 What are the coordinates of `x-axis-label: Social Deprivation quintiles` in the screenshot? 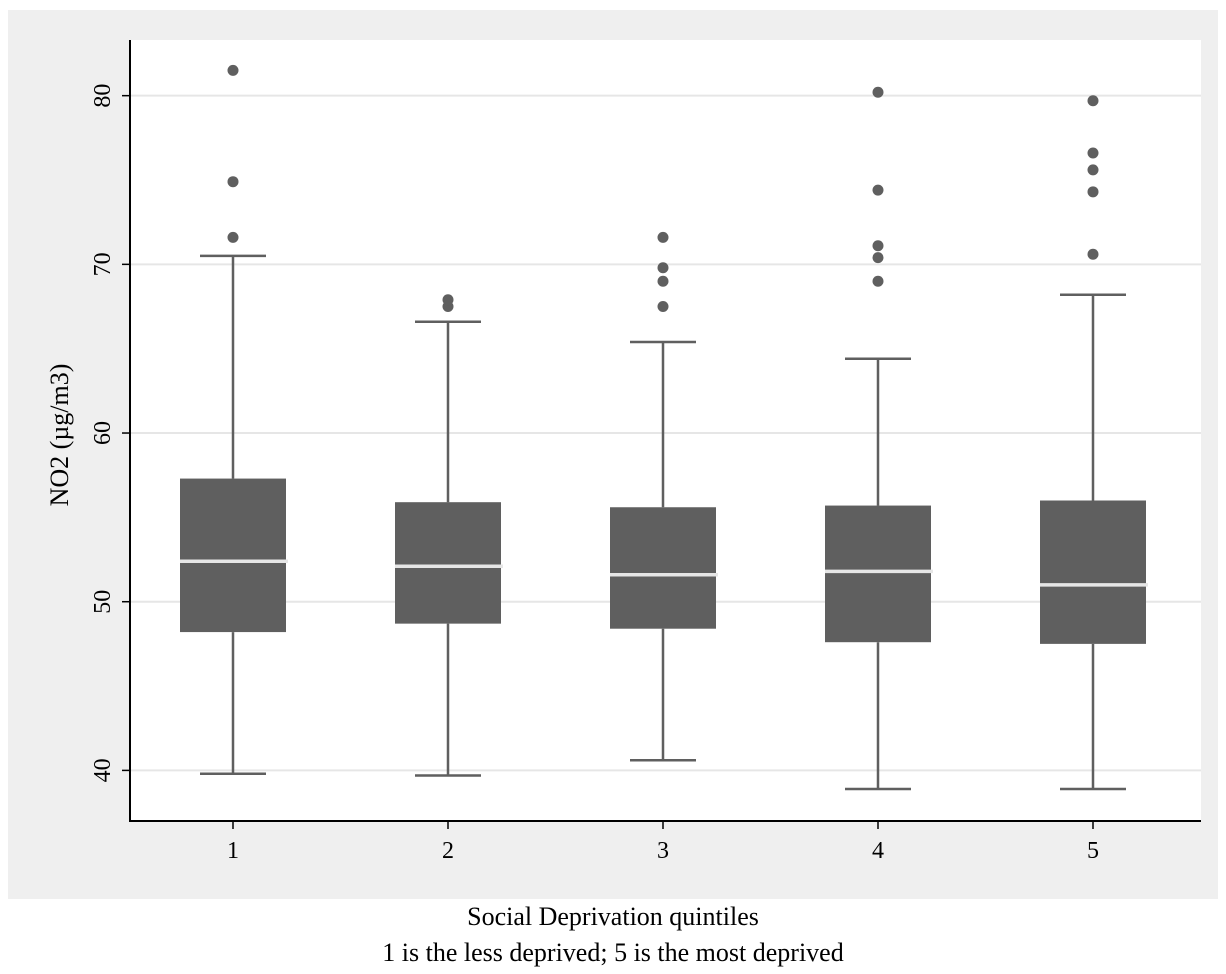 It's located at (613, 916).